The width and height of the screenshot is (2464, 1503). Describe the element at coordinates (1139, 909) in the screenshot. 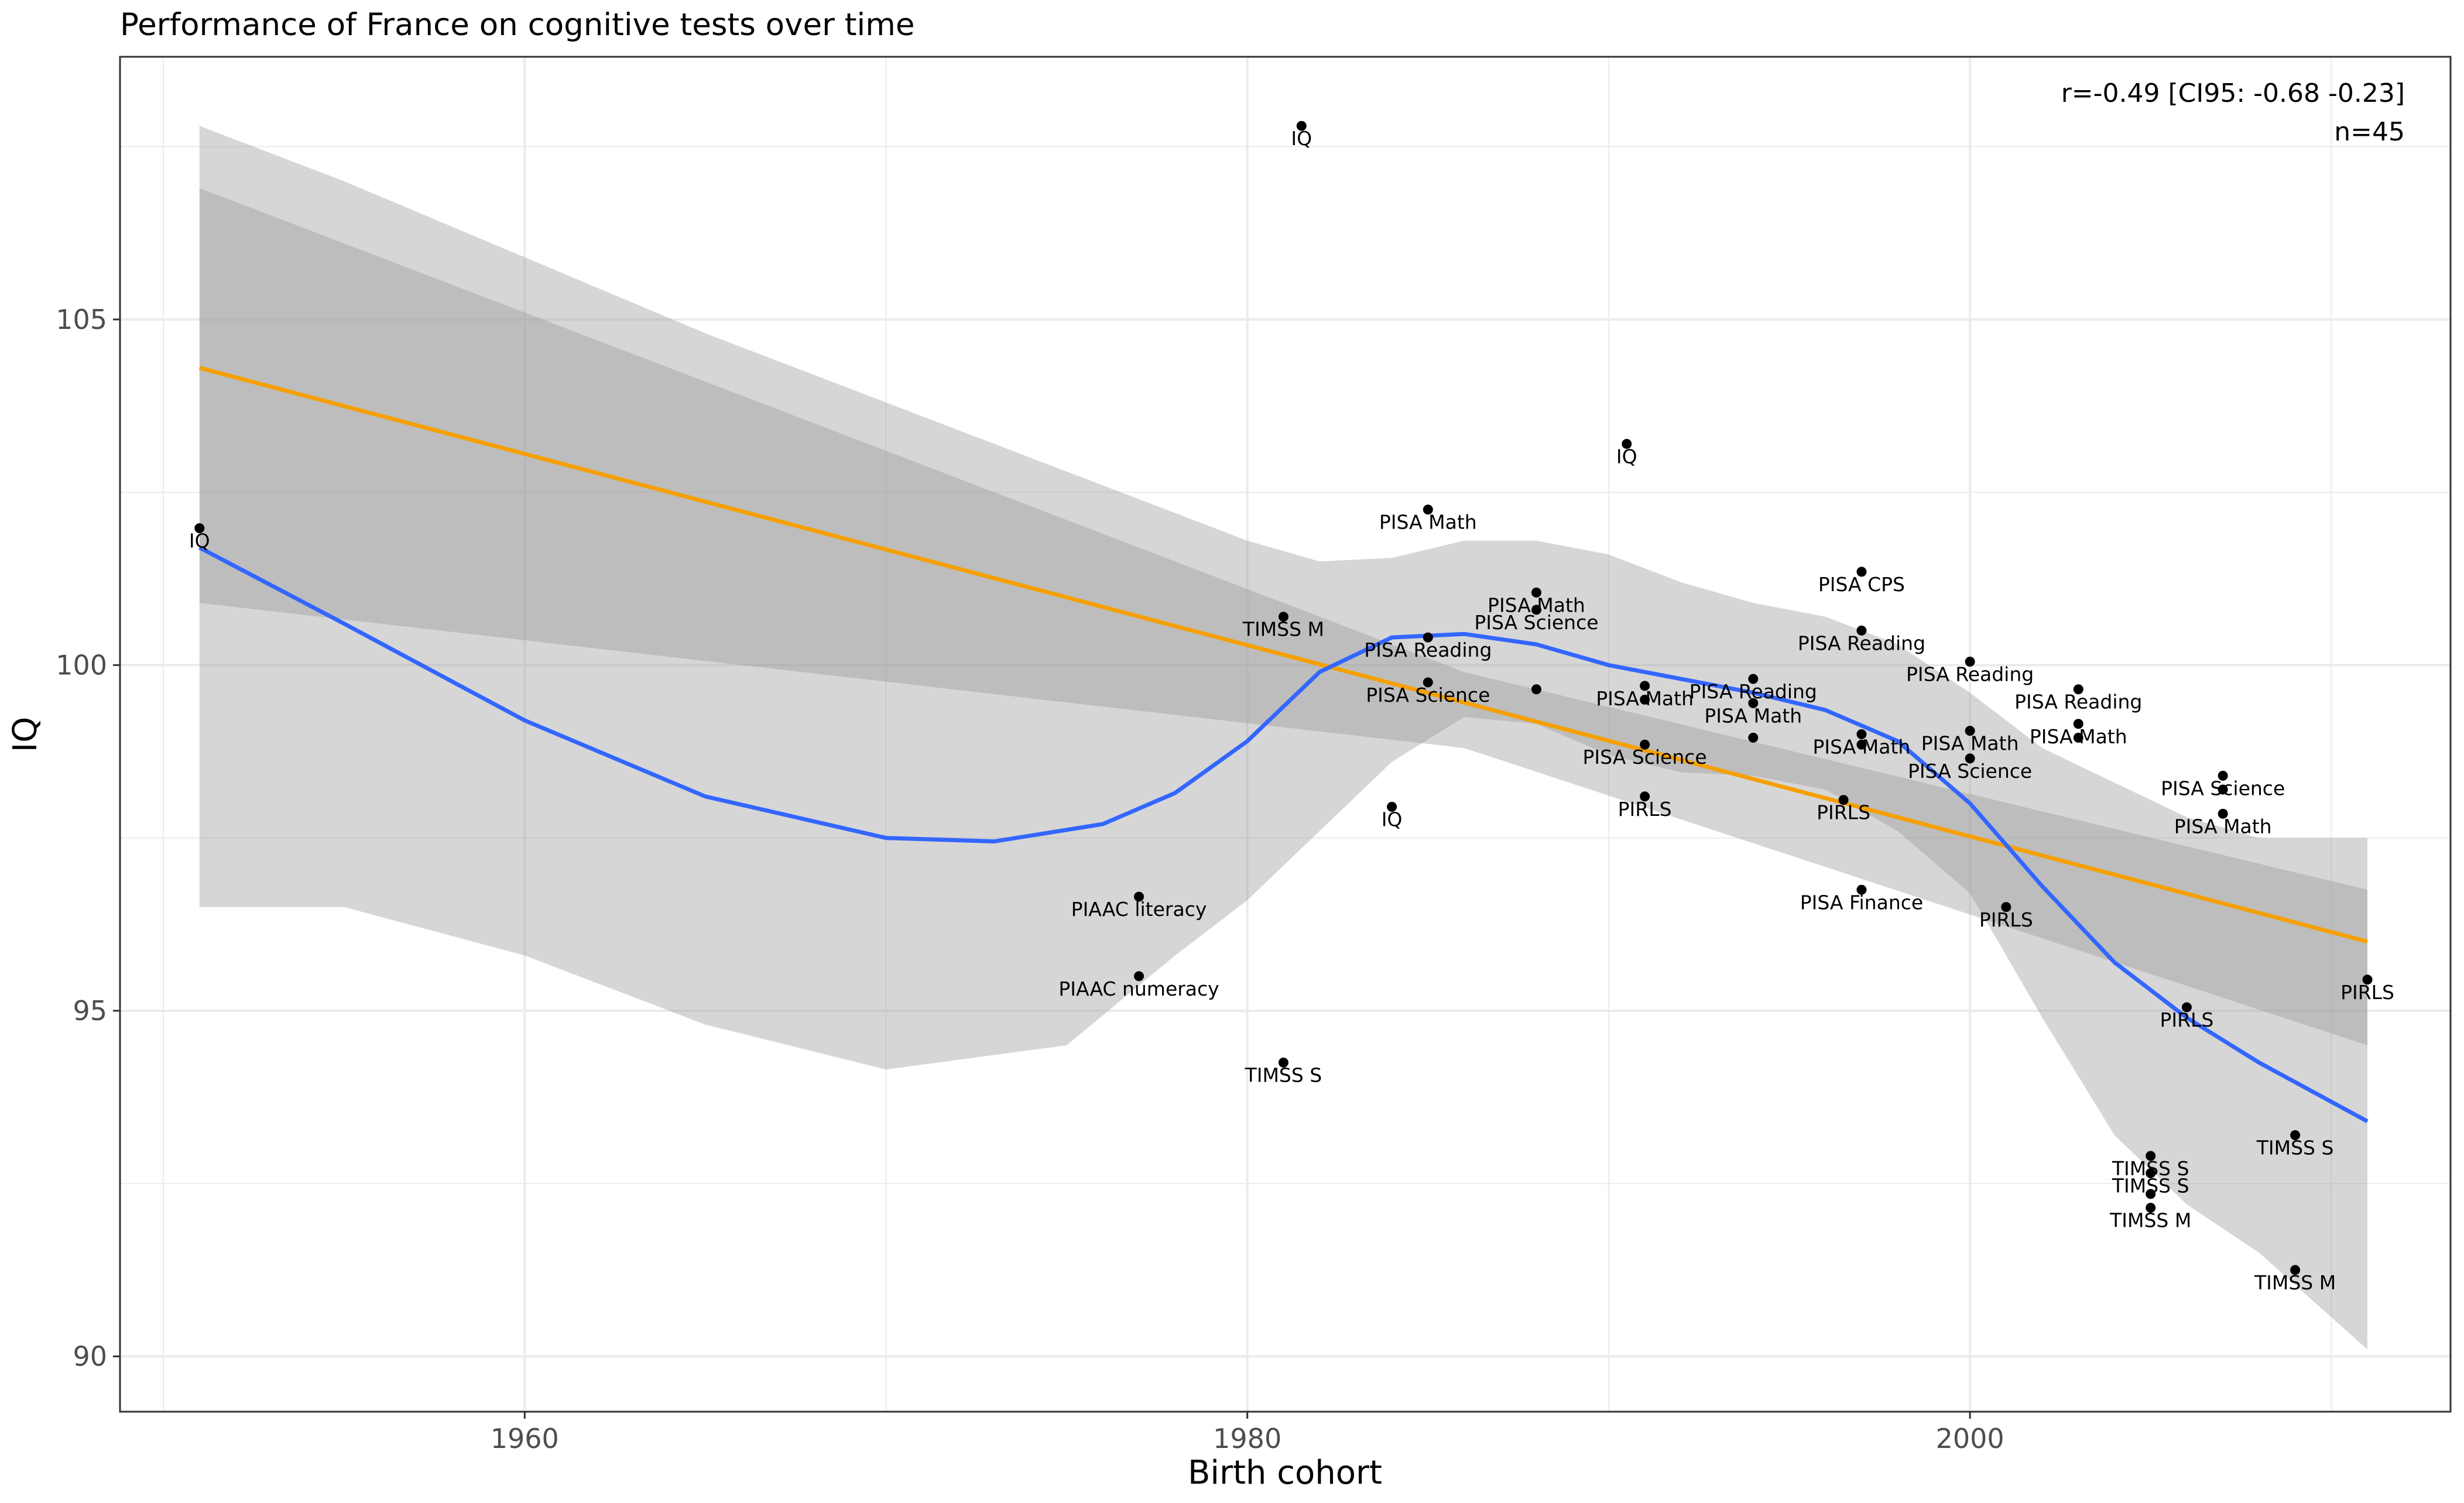

I see `point-label: PIAAC literacy` at that location.